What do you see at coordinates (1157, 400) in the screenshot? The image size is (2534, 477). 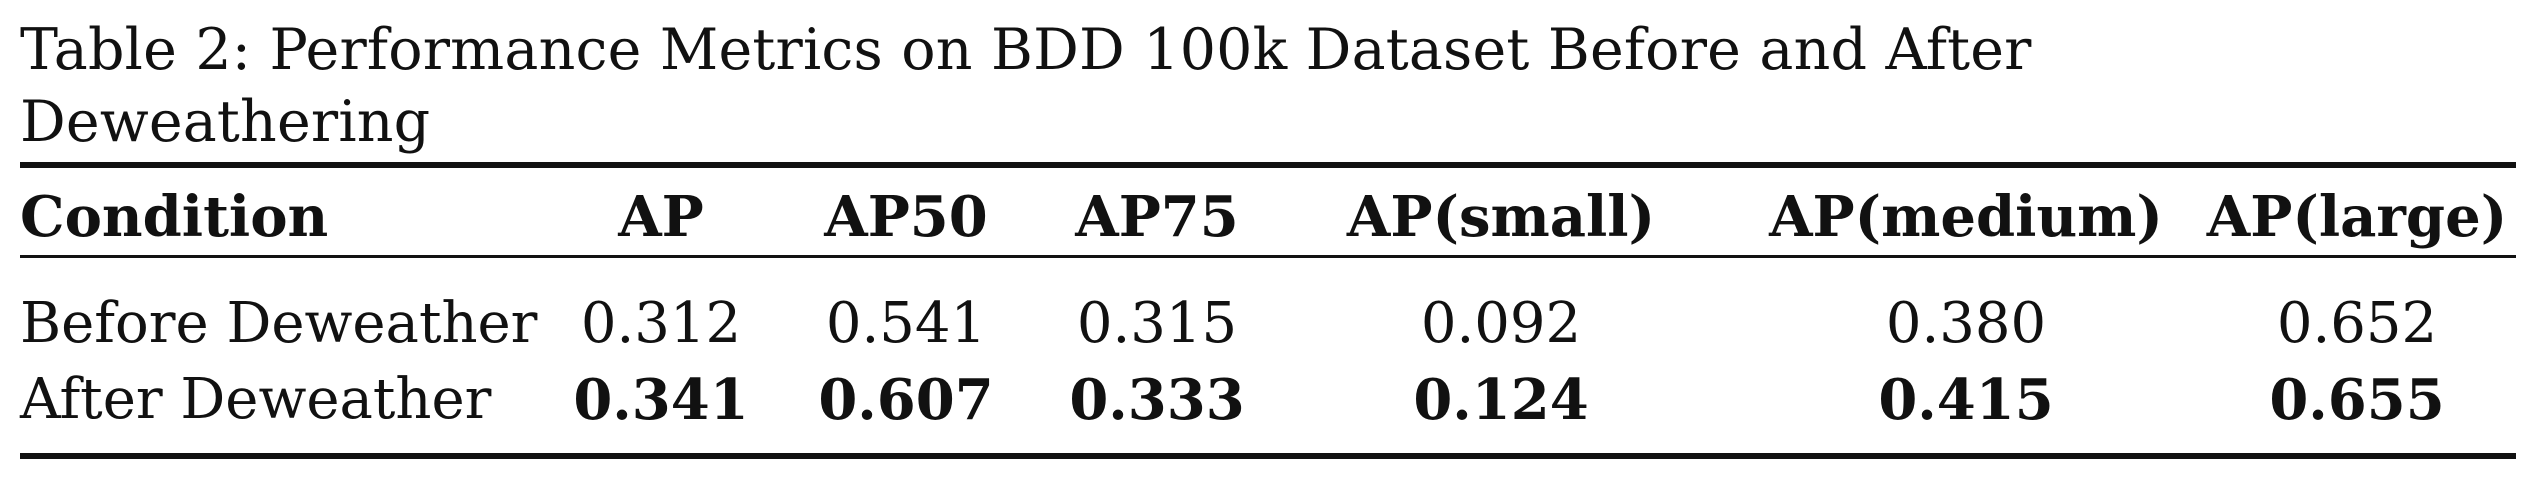 I see `row-after-ap75: 0.333` at bounding box center [1157, 400].